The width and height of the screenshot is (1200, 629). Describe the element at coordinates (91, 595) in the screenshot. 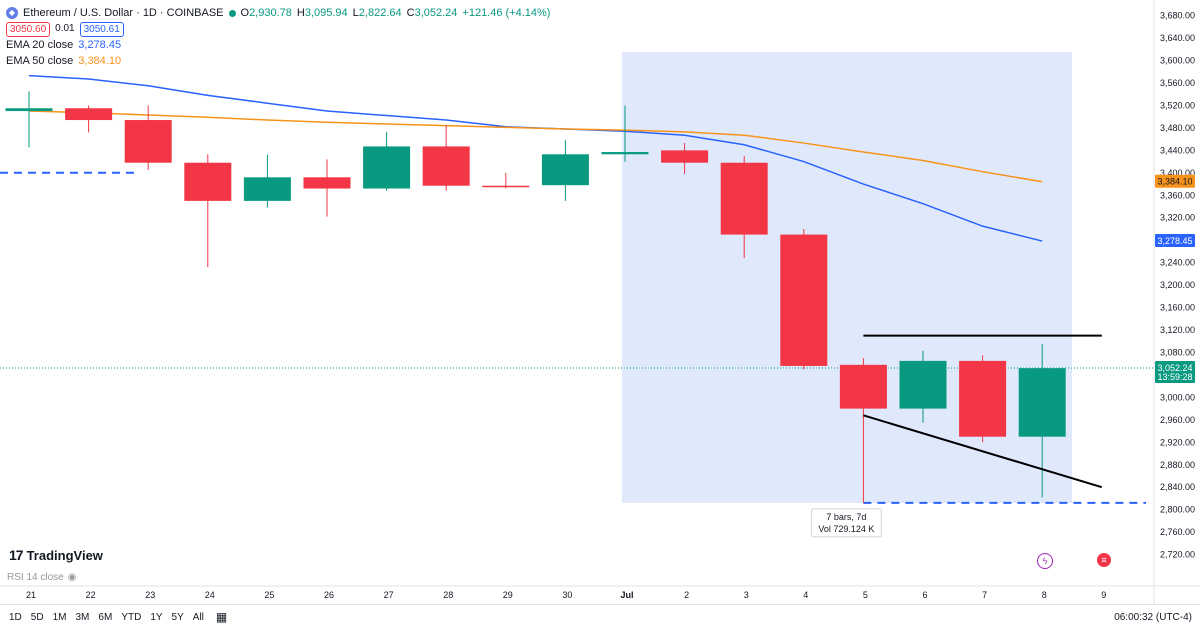

I see `x-tick-label: 22` at that location.